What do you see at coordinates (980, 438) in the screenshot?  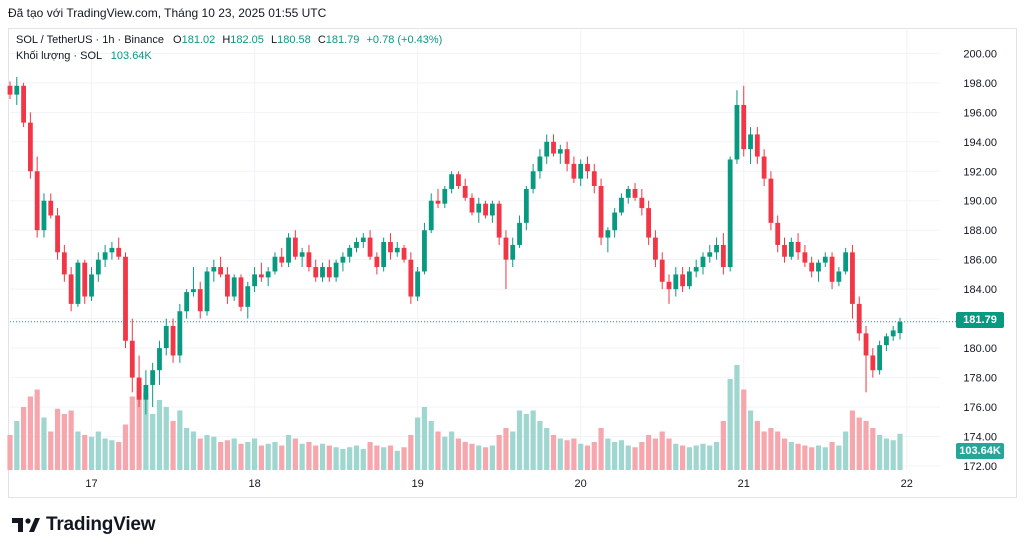 I see `y-tick-label: 174.00` at bounding box center [980, 438].